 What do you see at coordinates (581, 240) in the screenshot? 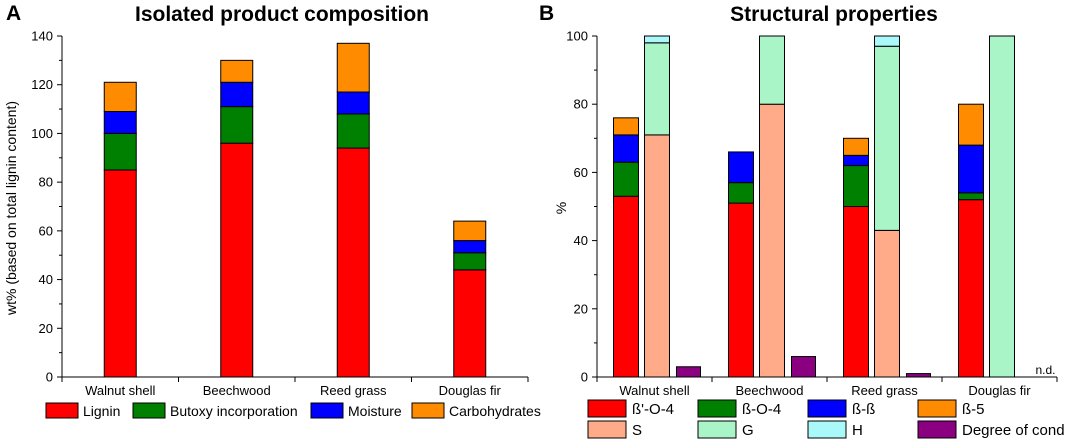
I see `y-tick-label-b-40: 40` at bounding box center [581, 240].